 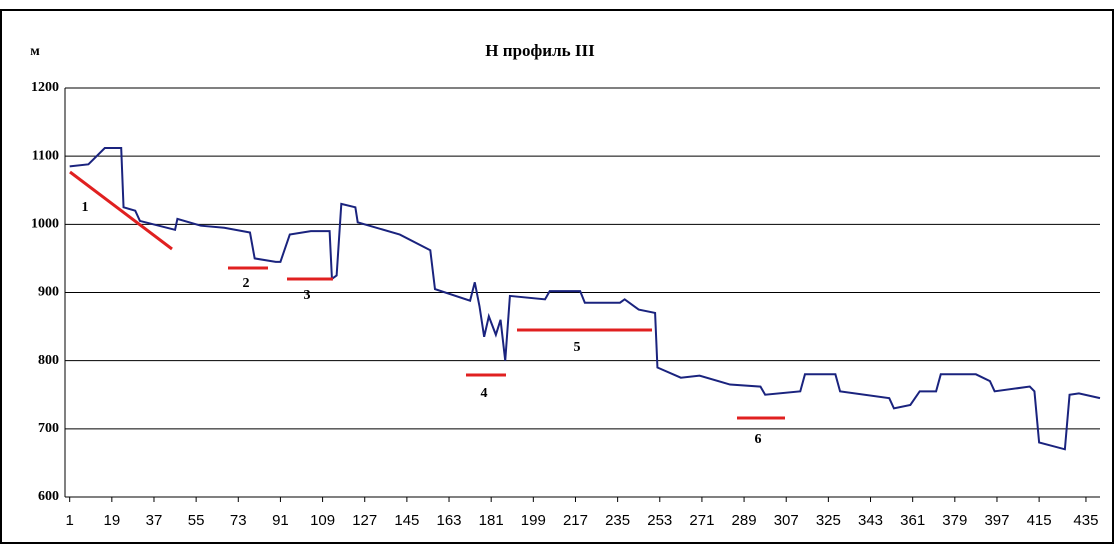 What do you see at coordinates (48, 428) in the screenshot?
I see `y-tick-label: 700` at bounding box center [48, 428].